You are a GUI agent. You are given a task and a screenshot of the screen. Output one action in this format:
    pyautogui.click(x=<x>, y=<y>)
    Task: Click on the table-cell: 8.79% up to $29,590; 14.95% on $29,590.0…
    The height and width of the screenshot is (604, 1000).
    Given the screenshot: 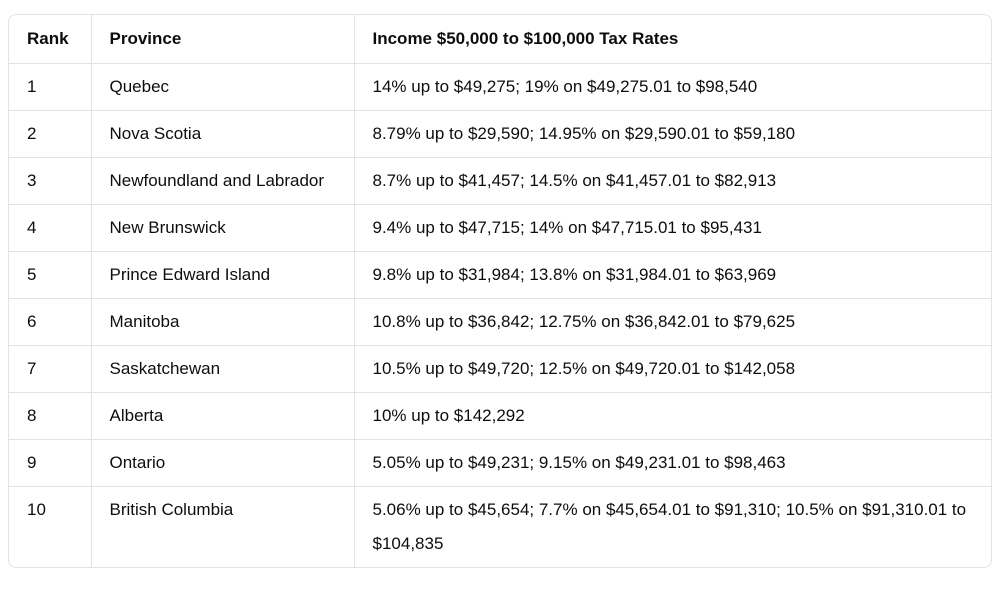 What is the action you would take?
    pyautogui.click(x=672, y=134)
    